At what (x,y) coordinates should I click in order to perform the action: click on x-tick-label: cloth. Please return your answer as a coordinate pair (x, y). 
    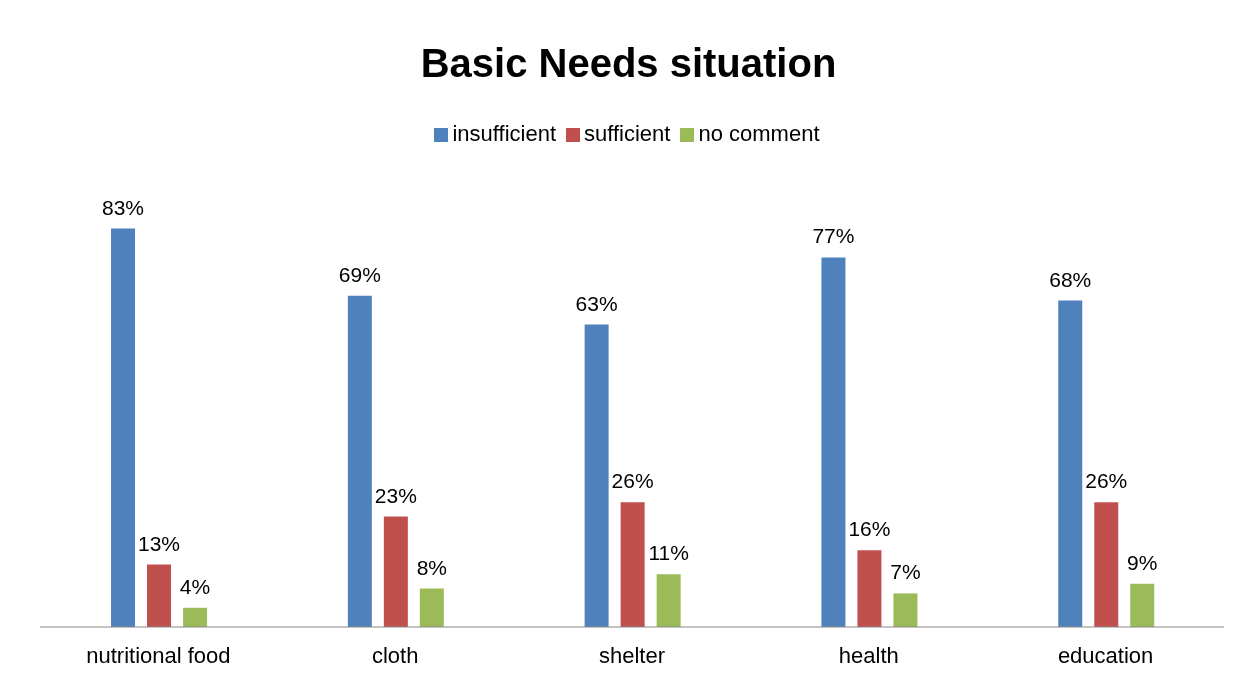
    Looking at the image, I should click on (395, 655).